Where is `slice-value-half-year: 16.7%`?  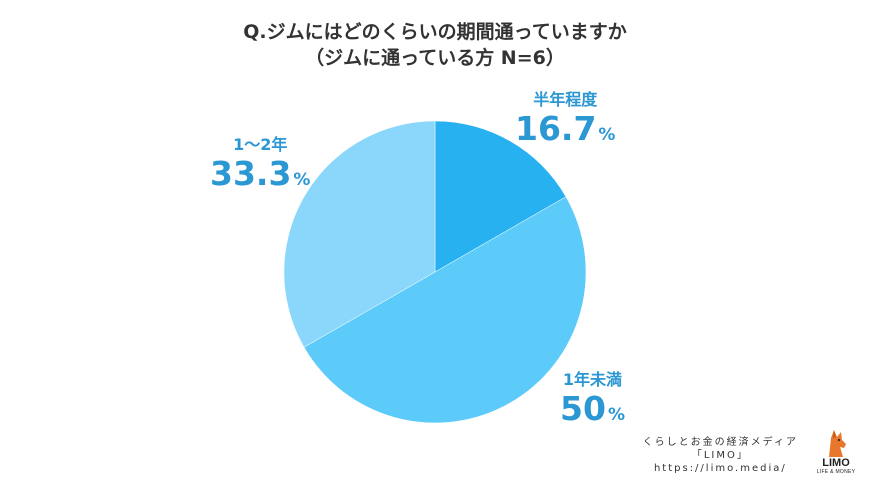 slice-value-half-year: 16.7% is located at coordinates (565, 132).